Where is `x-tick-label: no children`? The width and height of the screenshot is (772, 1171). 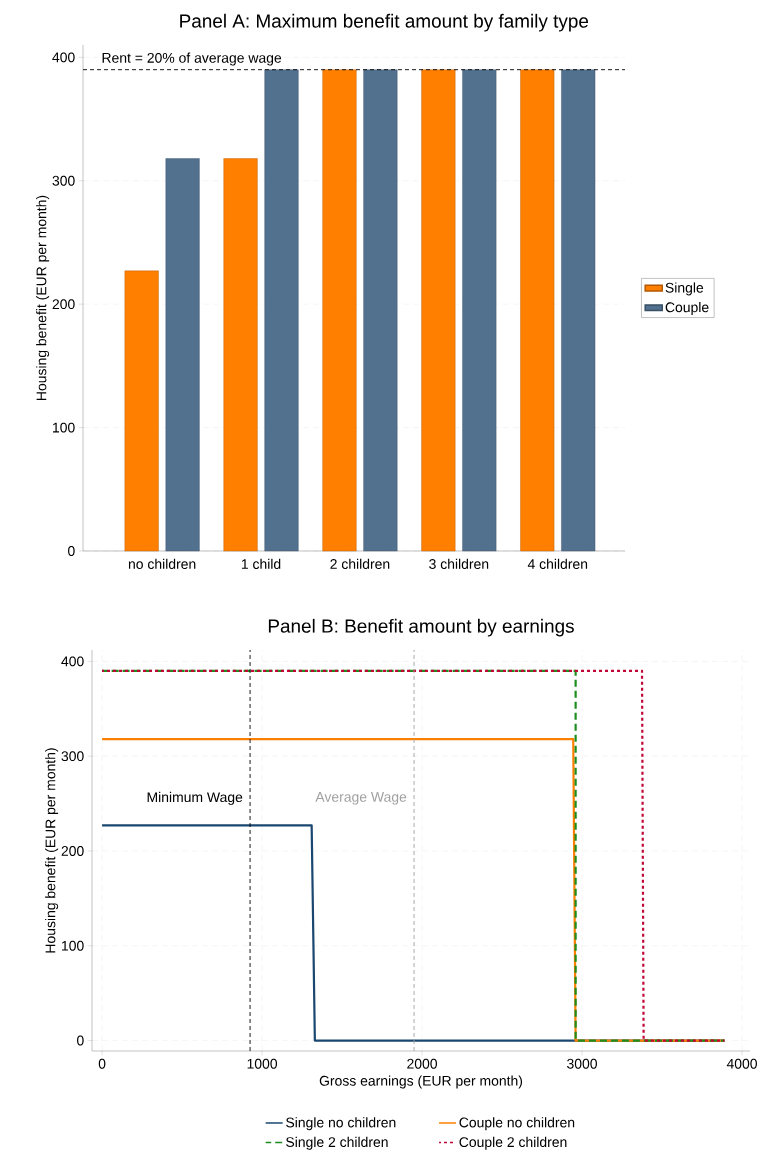
x-tick-label: no children is located at coordinates (162, 564).